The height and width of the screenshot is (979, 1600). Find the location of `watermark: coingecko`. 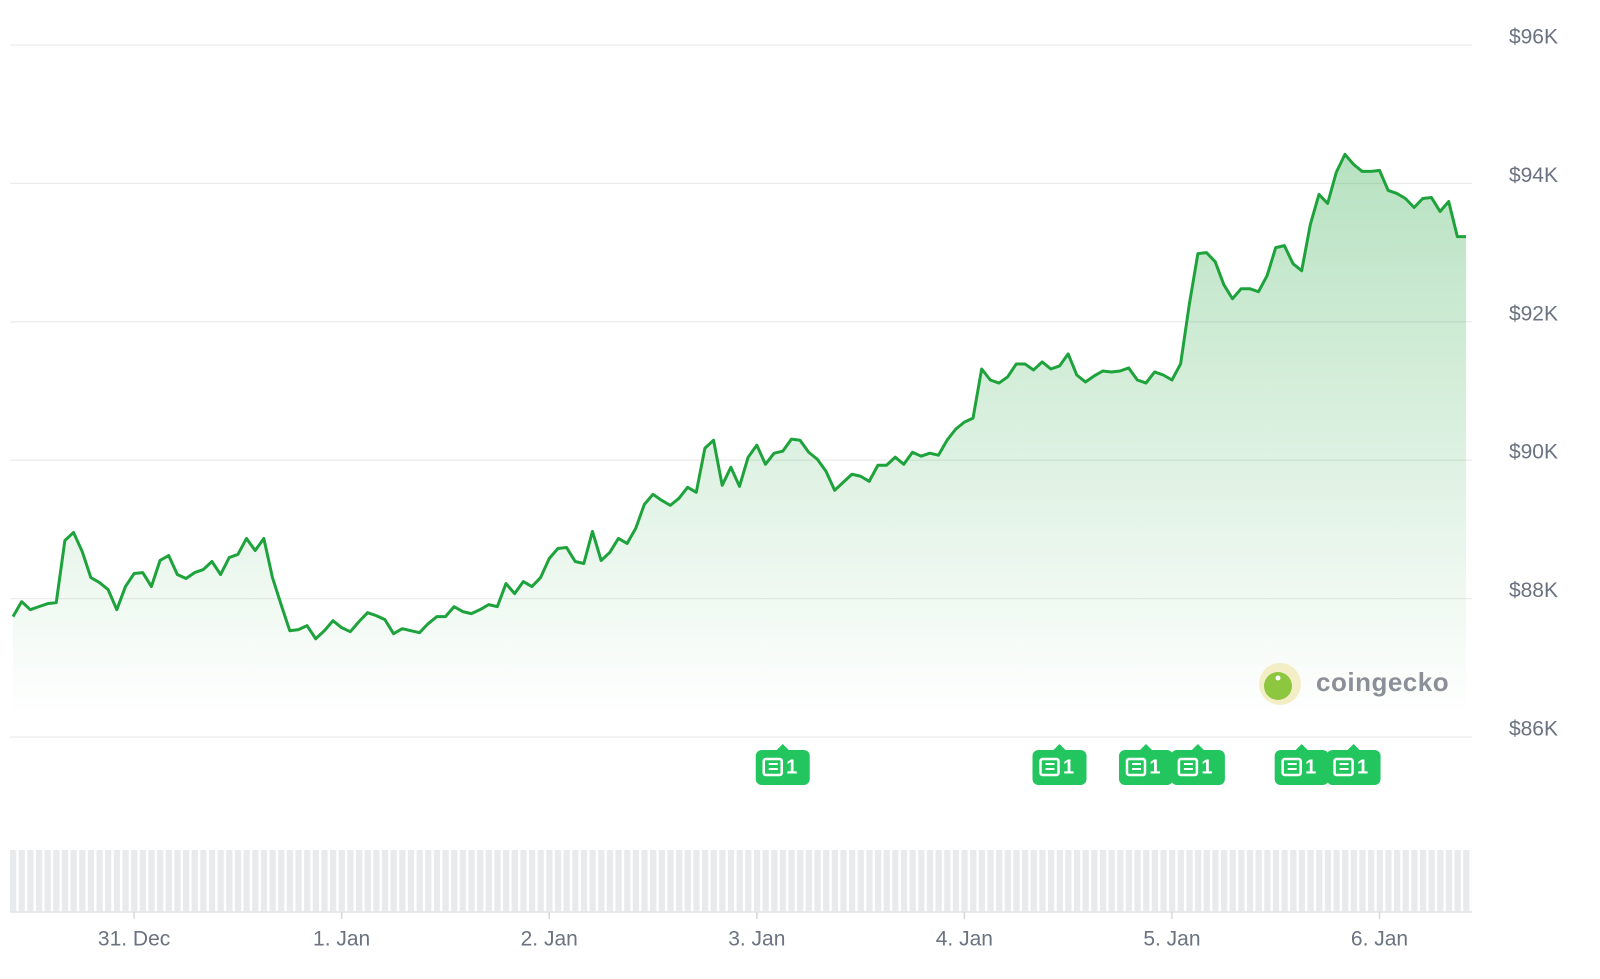

watermark: coingecko is located at coordinates (1354, 684).